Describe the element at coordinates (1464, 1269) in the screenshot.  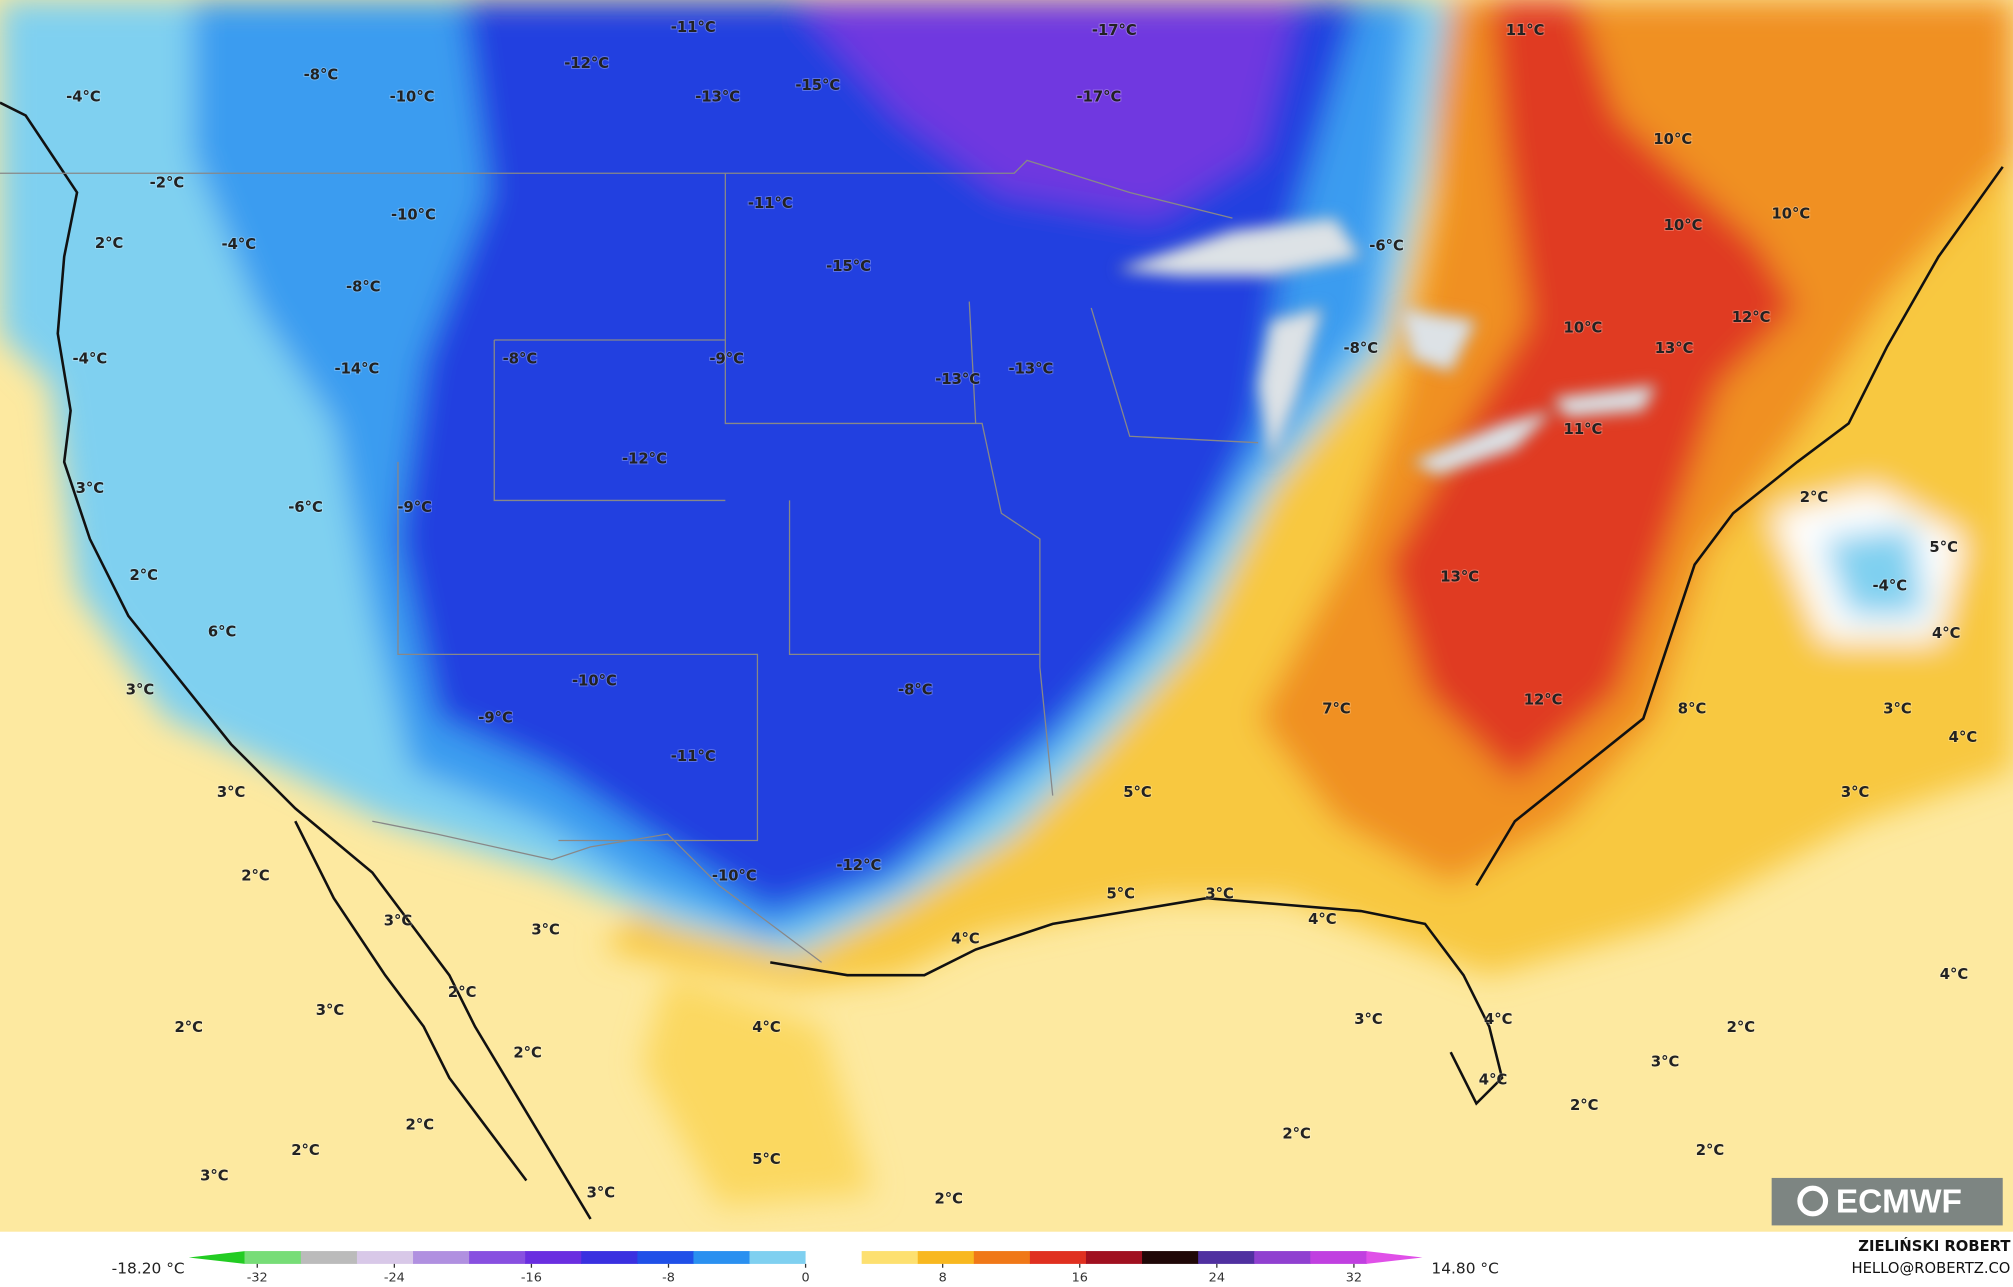
I see `colorbar-max: 14.80 °C` at that location.